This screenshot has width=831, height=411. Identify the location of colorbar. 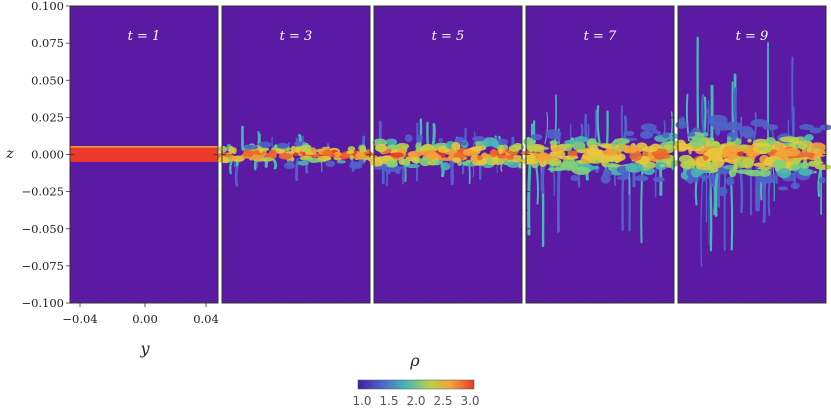
(416, 384).